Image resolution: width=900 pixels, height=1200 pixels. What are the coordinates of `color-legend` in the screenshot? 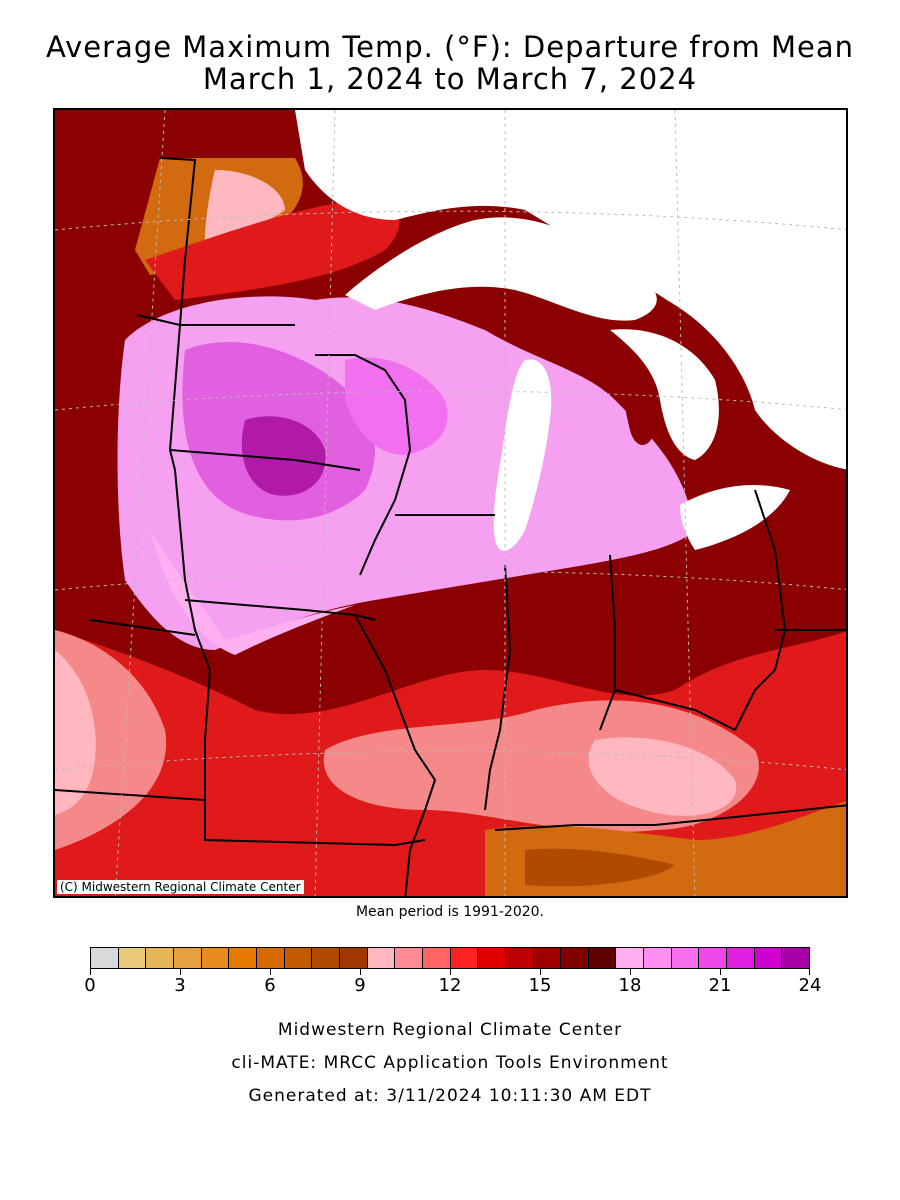 It's located at (450, 958).